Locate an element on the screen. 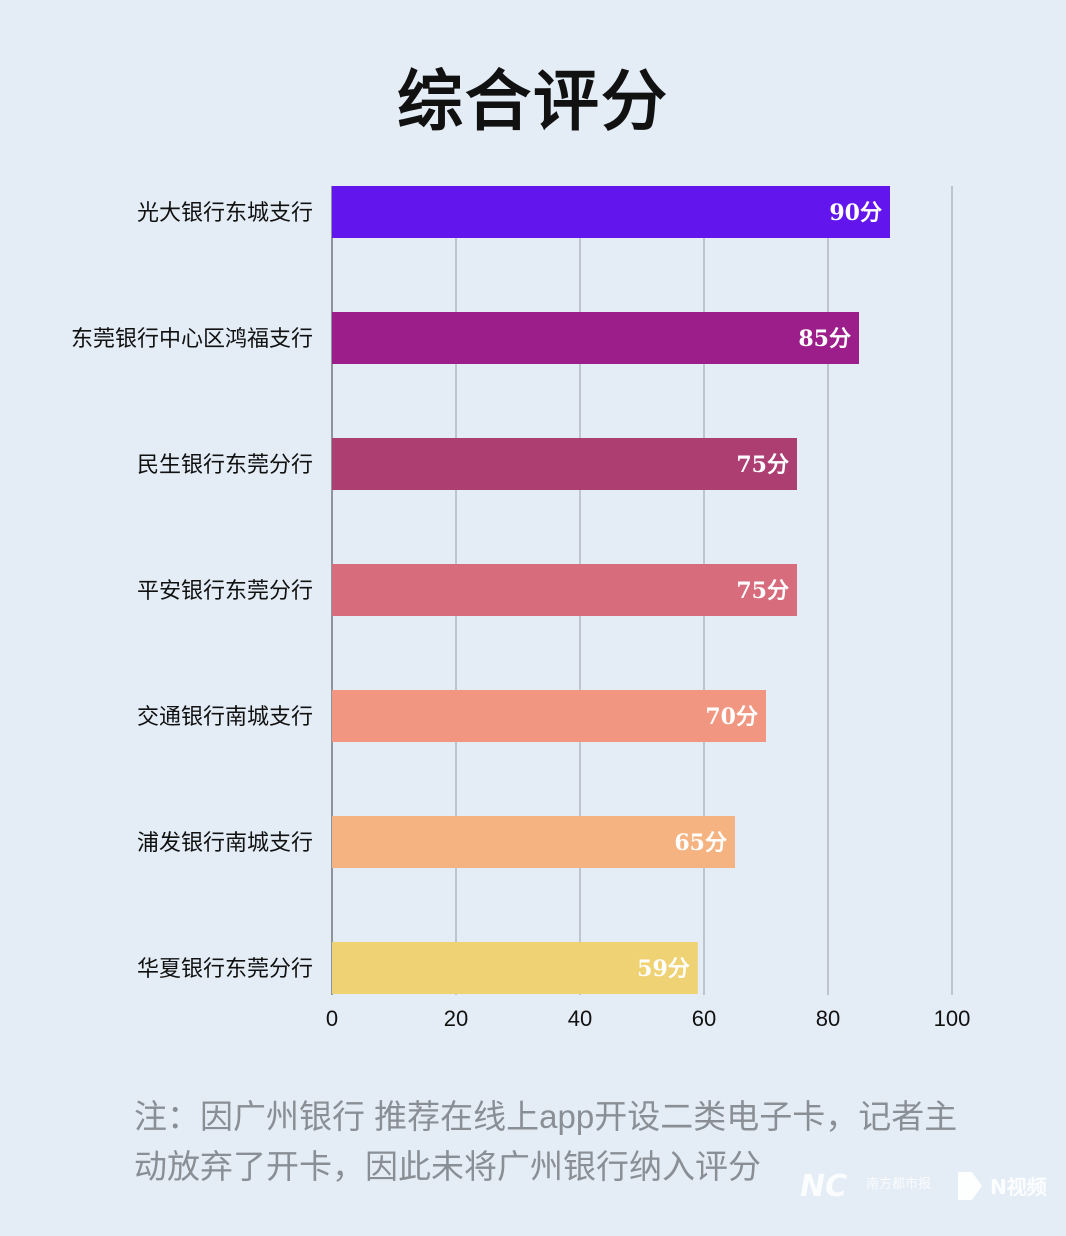  watermark: NC 南方都市报 N视频 is located at coordinates (923, 1186).